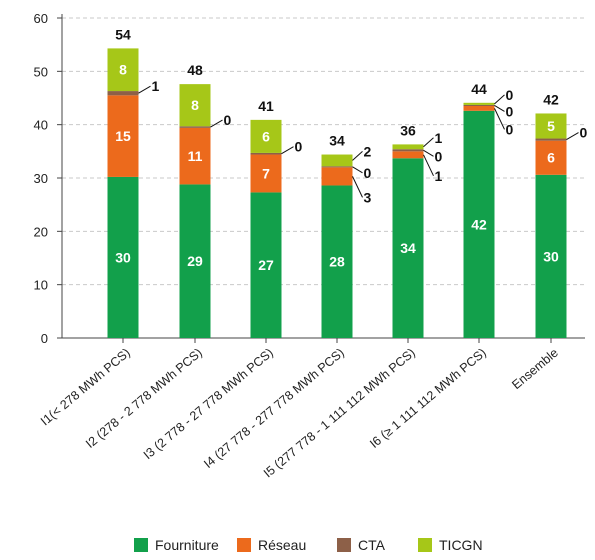 The height and width of the screenshot is (560, 595). Describe the element at coordinates (141, 545) in the screenshot. I see `legend-swatch-fourniture` at that location.